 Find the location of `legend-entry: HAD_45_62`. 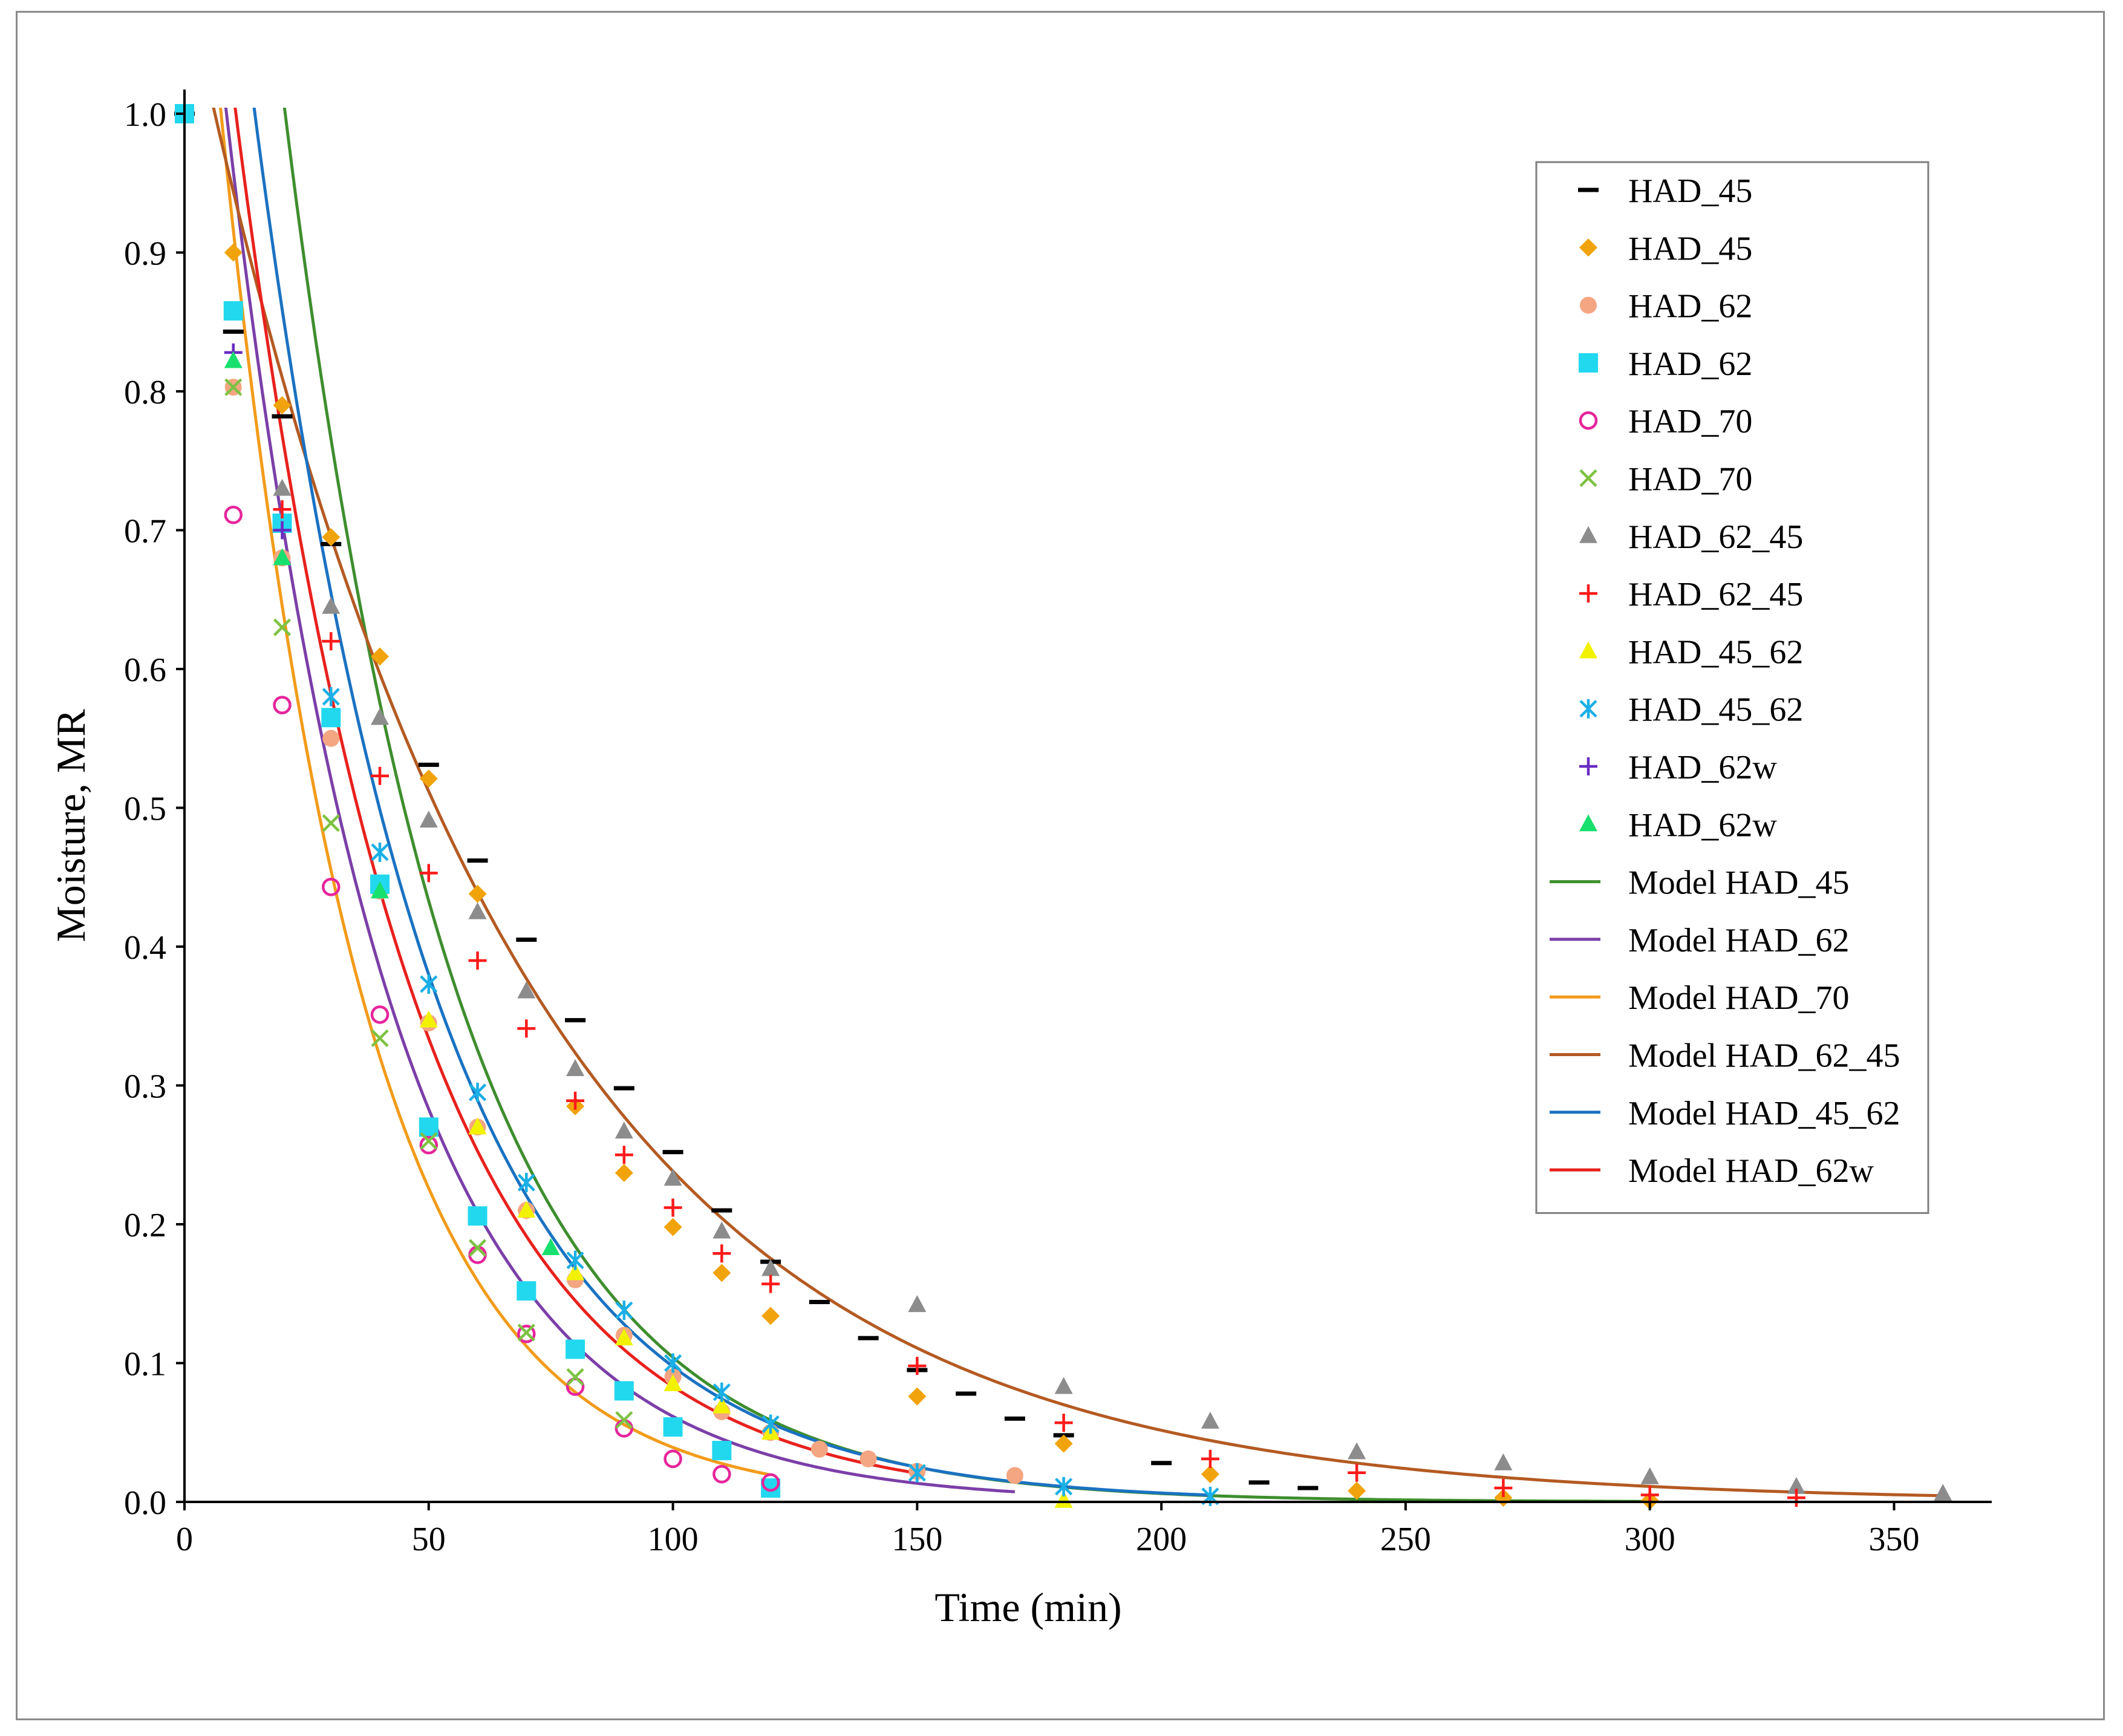

legend-entry: HAD_45_62 is located at coordinates (1691, 710).